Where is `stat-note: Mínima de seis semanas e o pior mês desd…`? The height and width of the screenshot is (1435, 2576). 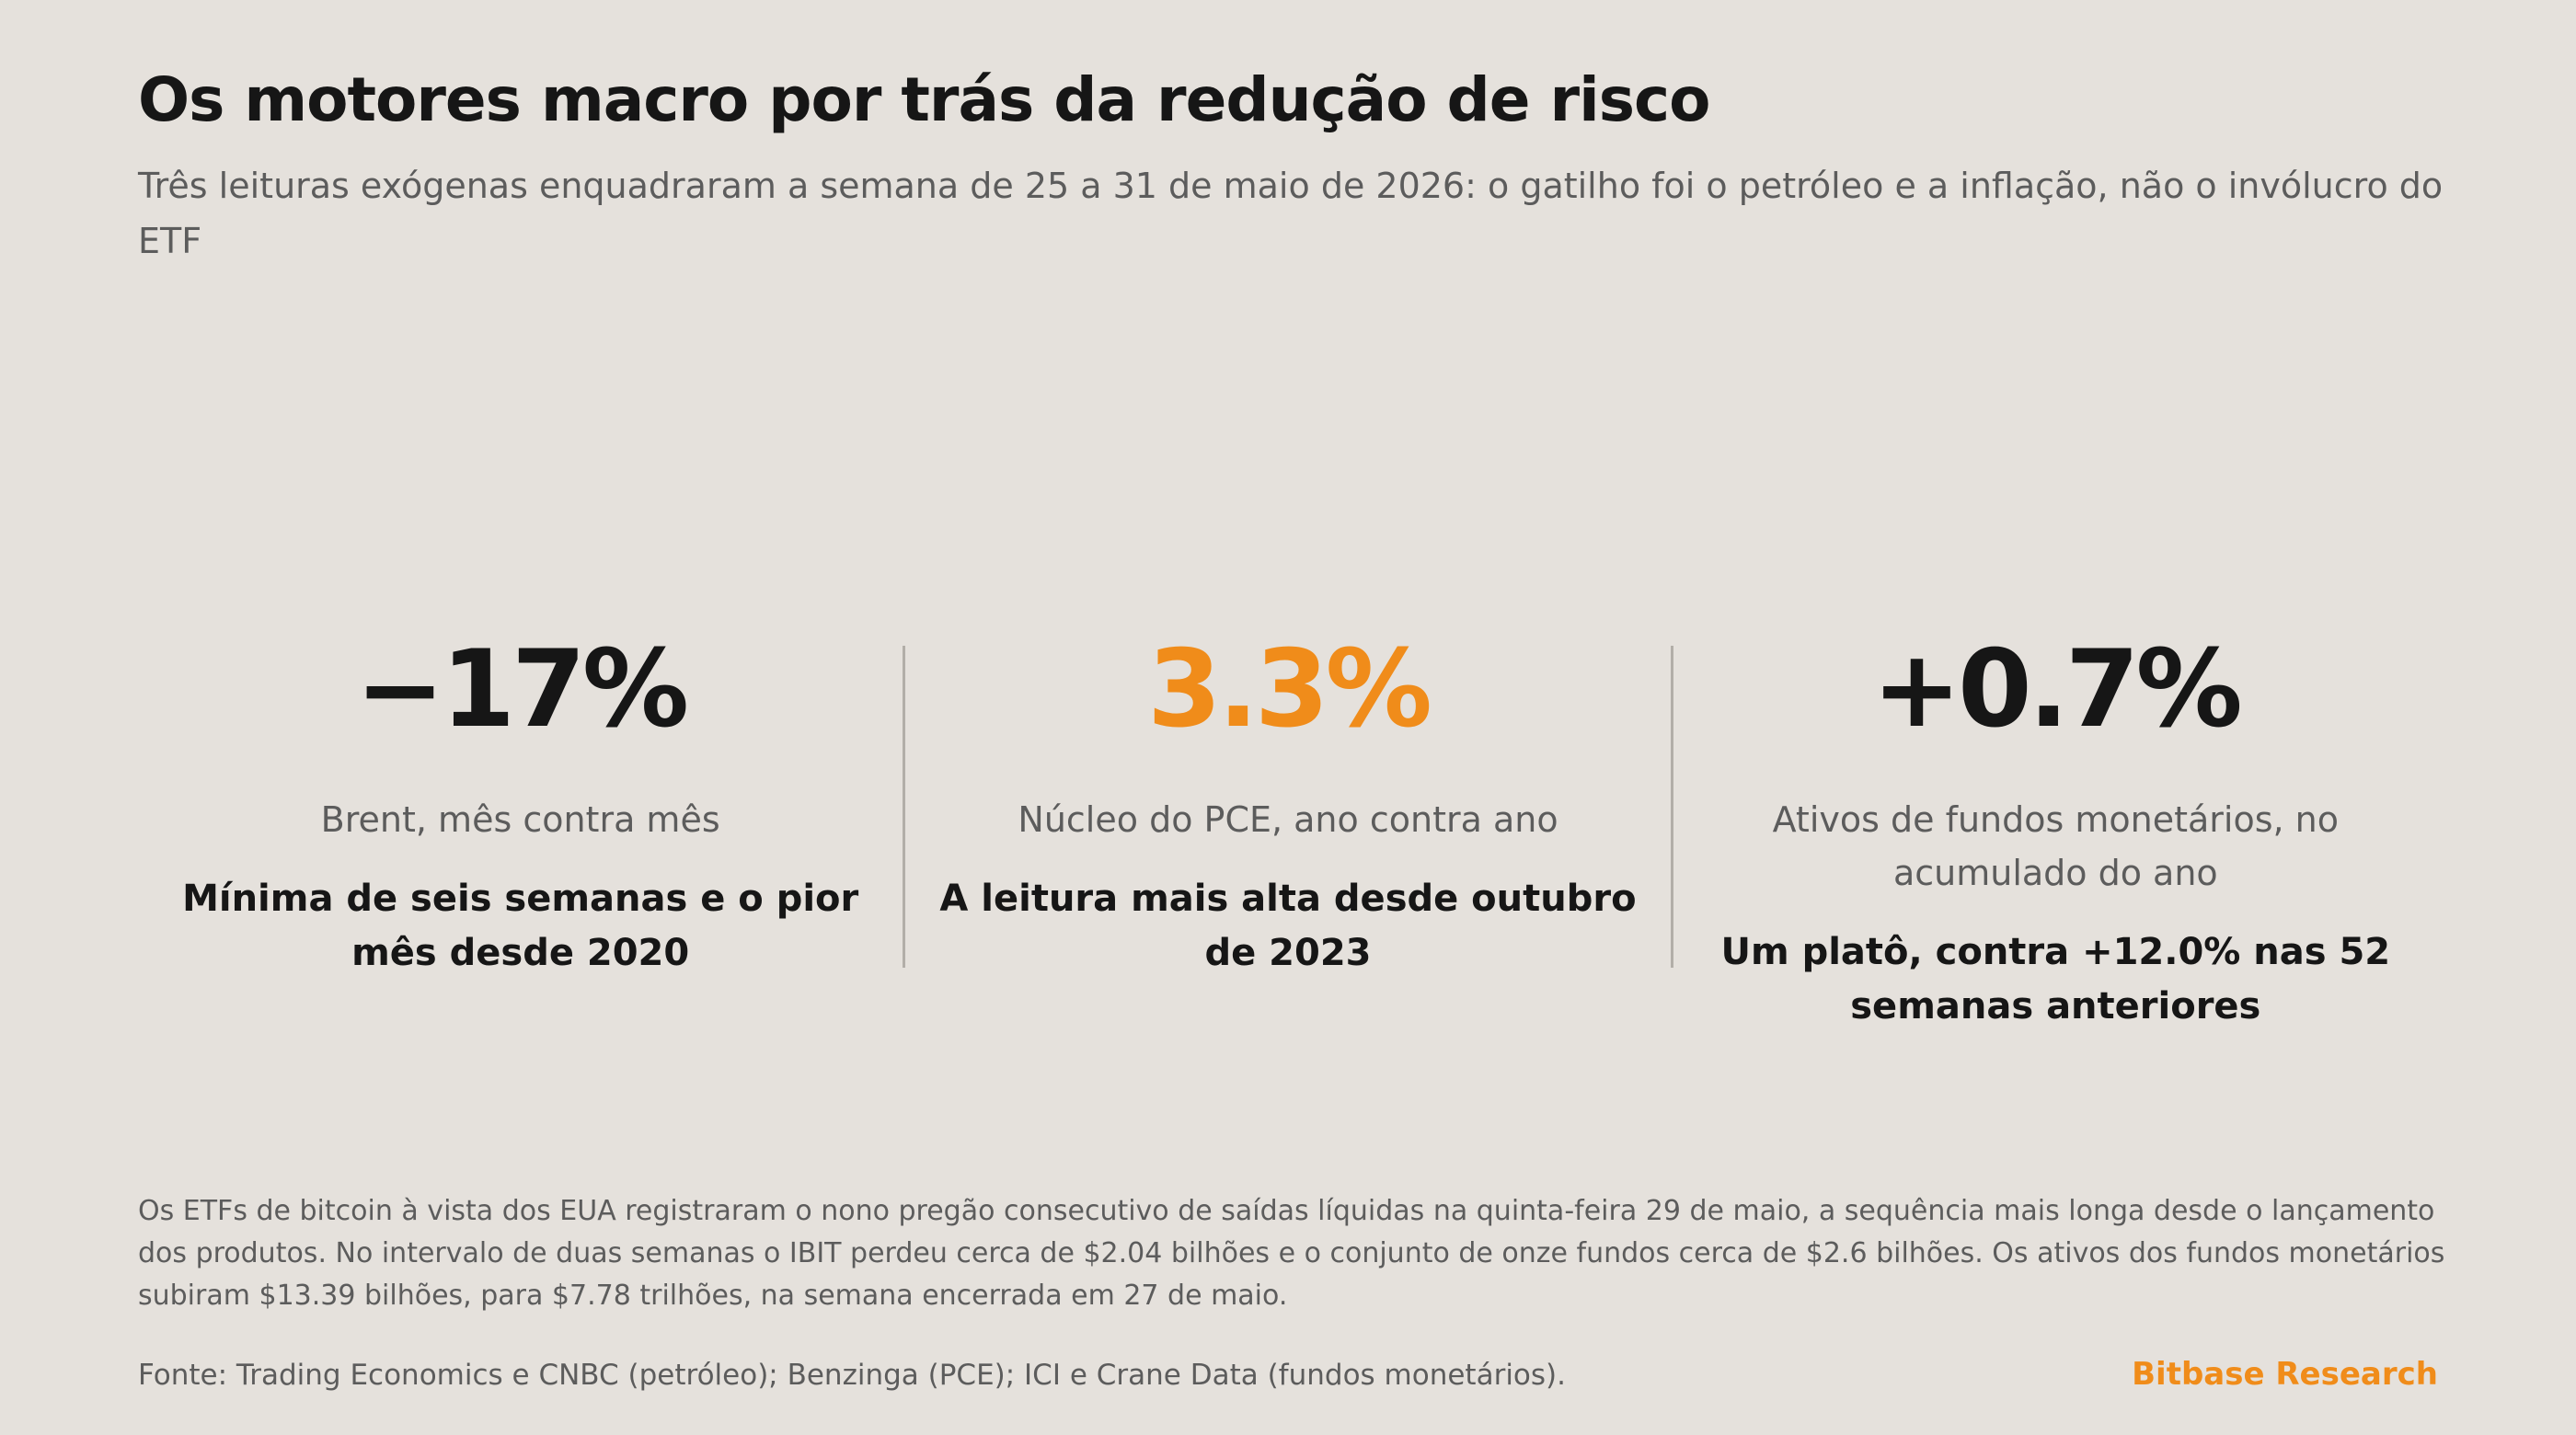 stat-note: Mínima de seis semanas e o pior mês desd… is located at coordinates (520, 926).